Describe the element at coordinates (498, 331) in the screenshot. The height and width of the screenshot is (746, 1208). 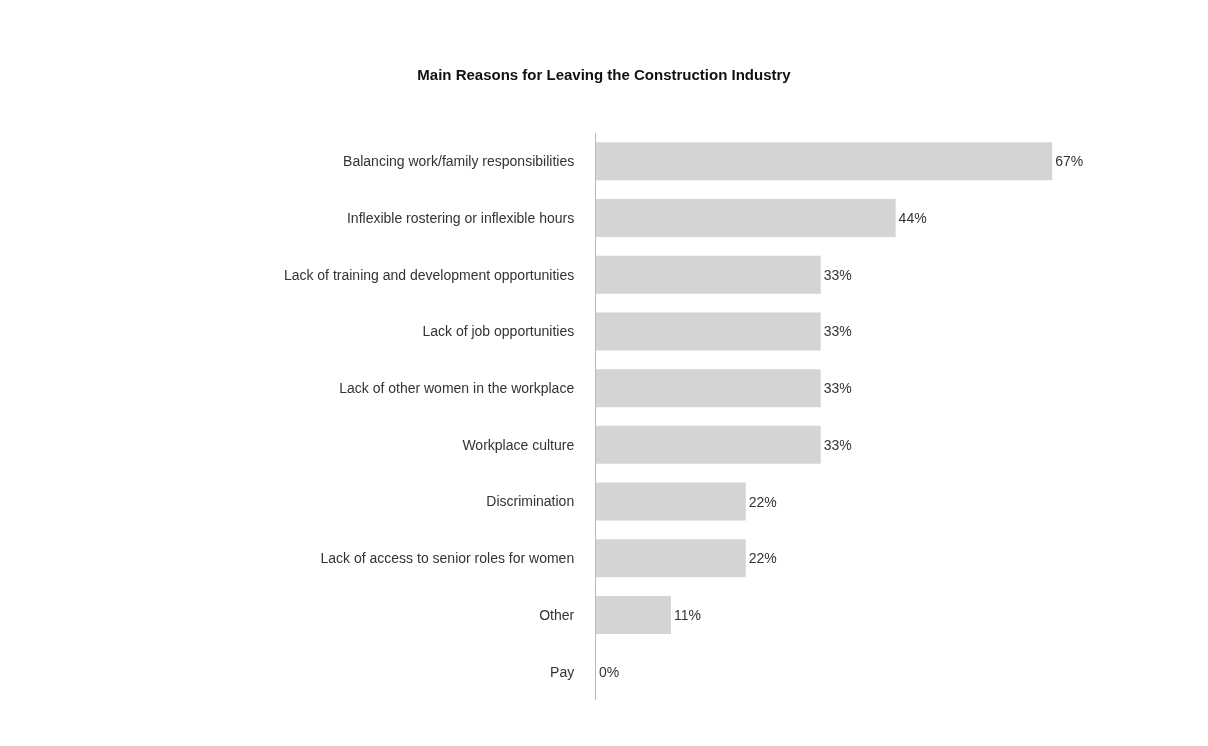
I see `y-tick-label: Lack of job opportunities` at that location.